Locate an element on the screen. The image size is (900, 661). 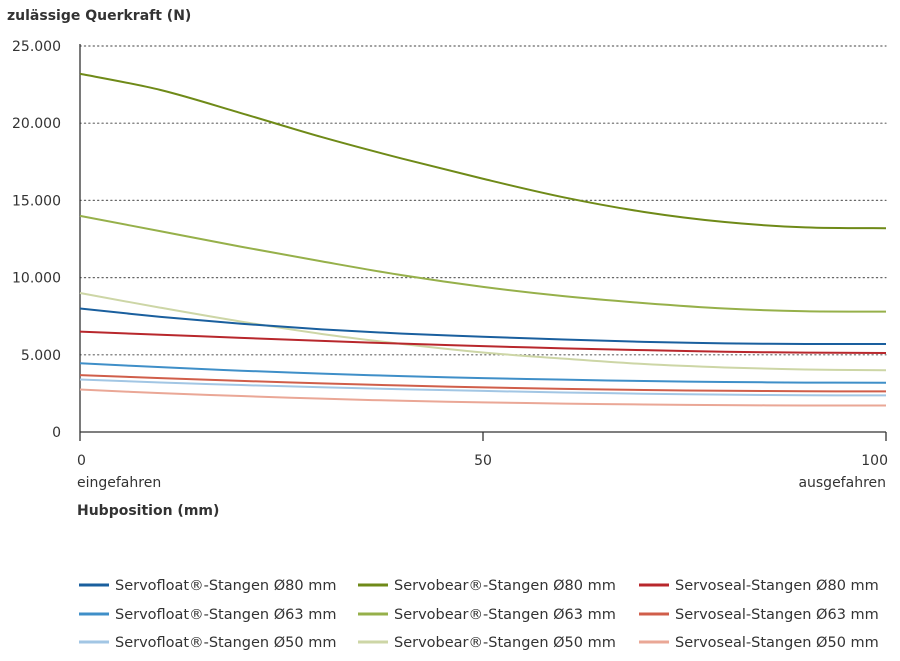
legend-label: Servobear®-Stangen Ø50 mm is located at coordinates (505, 643).